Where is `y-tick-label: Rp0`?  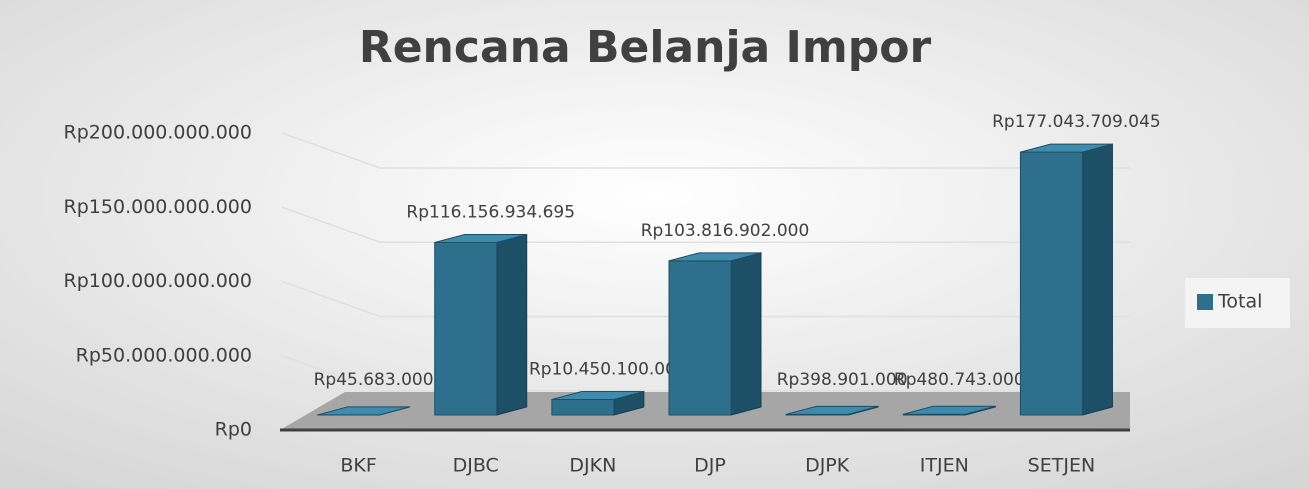 y-tick-label: Rp0 is located at coordinates (233, 430).